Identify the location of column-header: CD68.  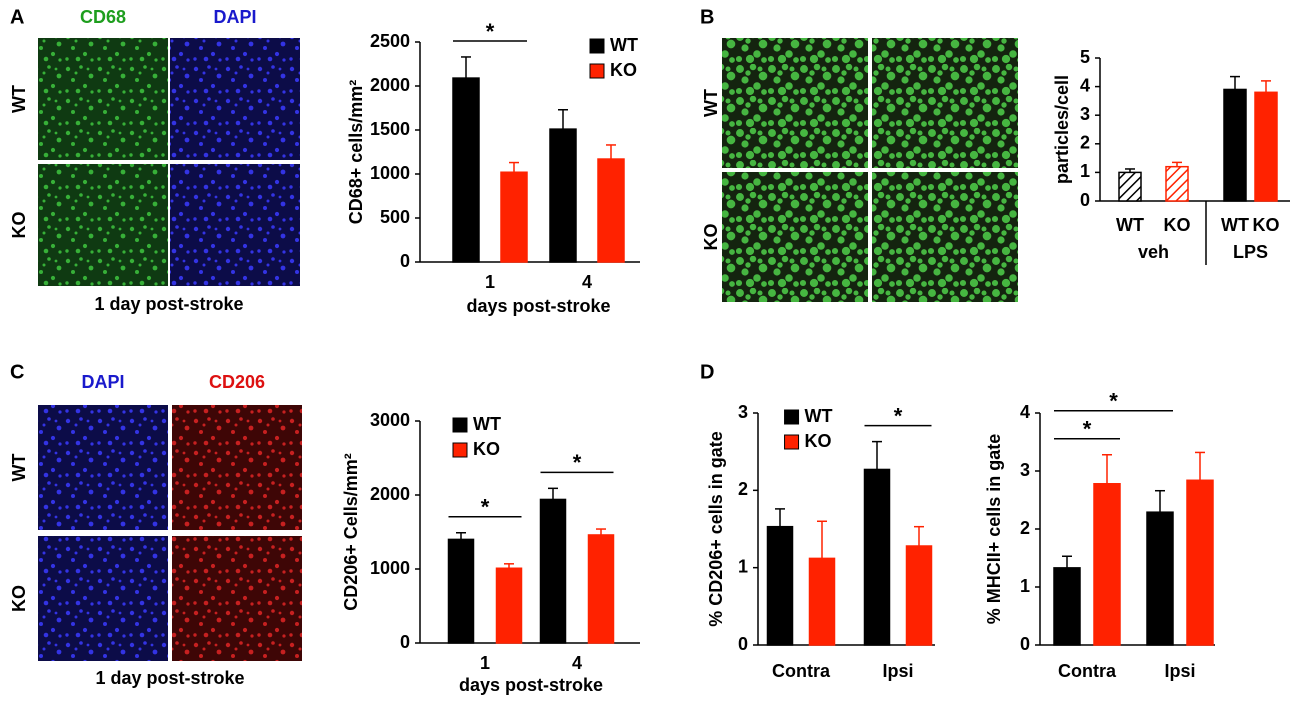
(103, 17).